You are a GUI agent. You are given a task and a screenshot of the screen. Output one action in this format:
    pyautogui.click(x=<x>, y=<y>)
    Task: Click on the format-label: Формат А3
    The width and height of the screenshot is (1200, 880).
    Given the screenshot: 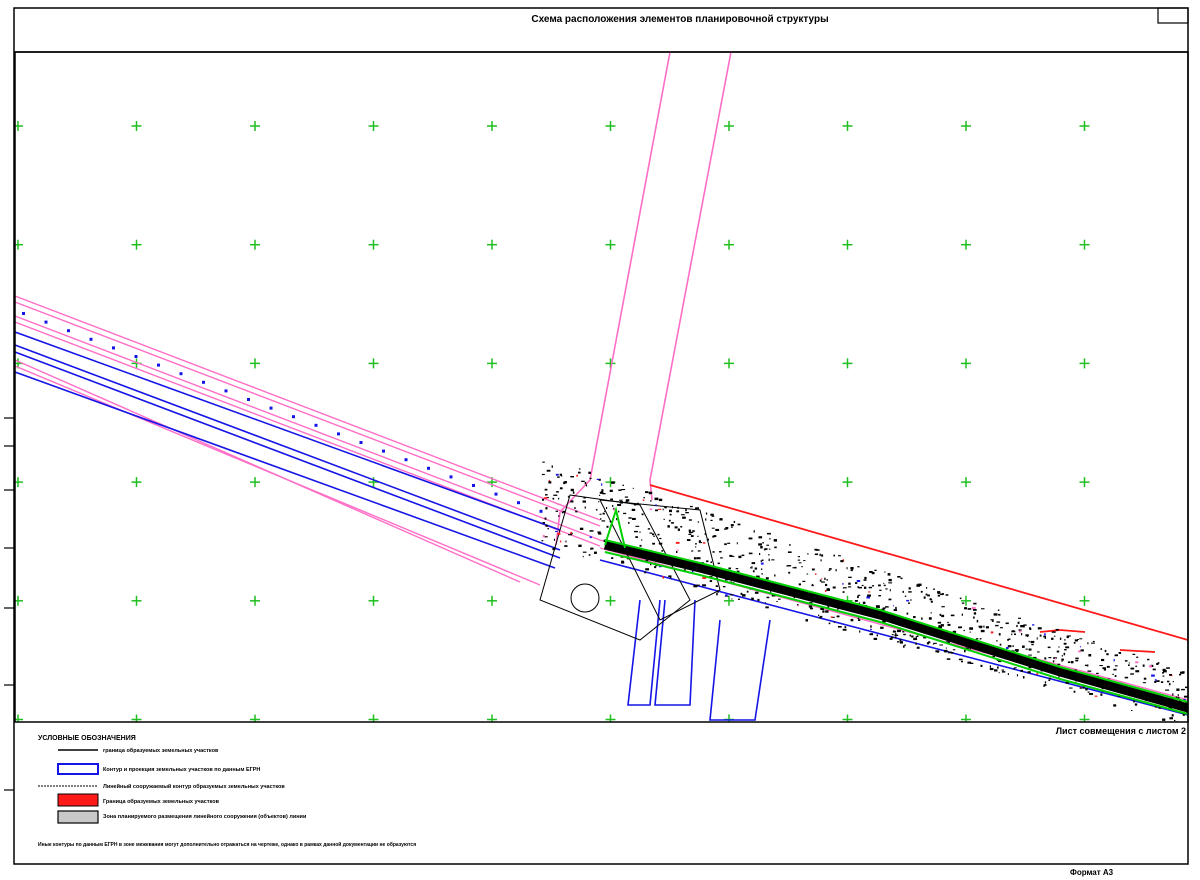 What is the action you would take?
    pyautogui.click(x=1092, y=872)
    